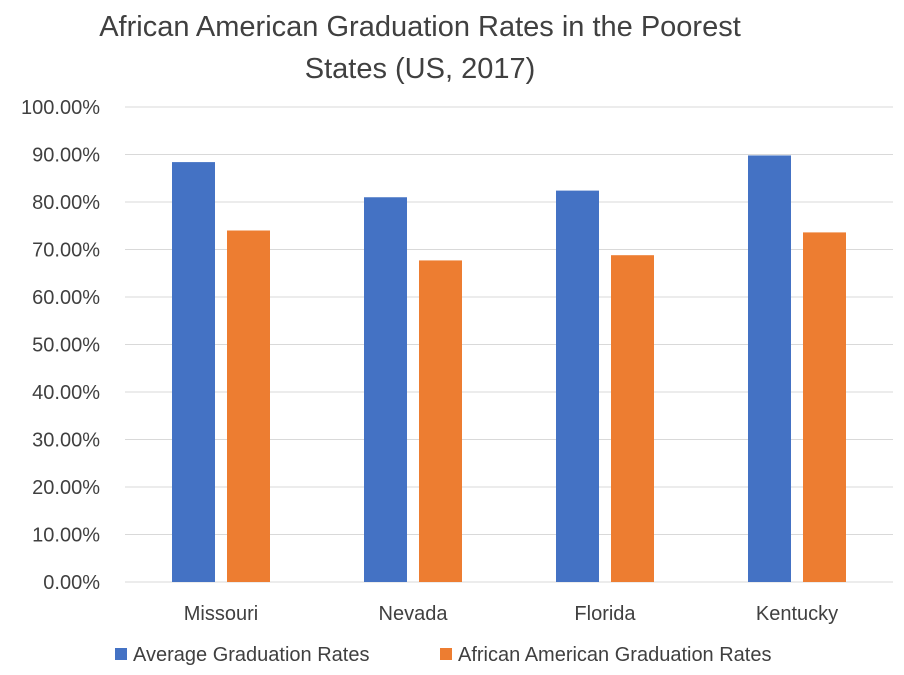  I want to click on legend-label: African American Graduation Rates, so click(615, 655).